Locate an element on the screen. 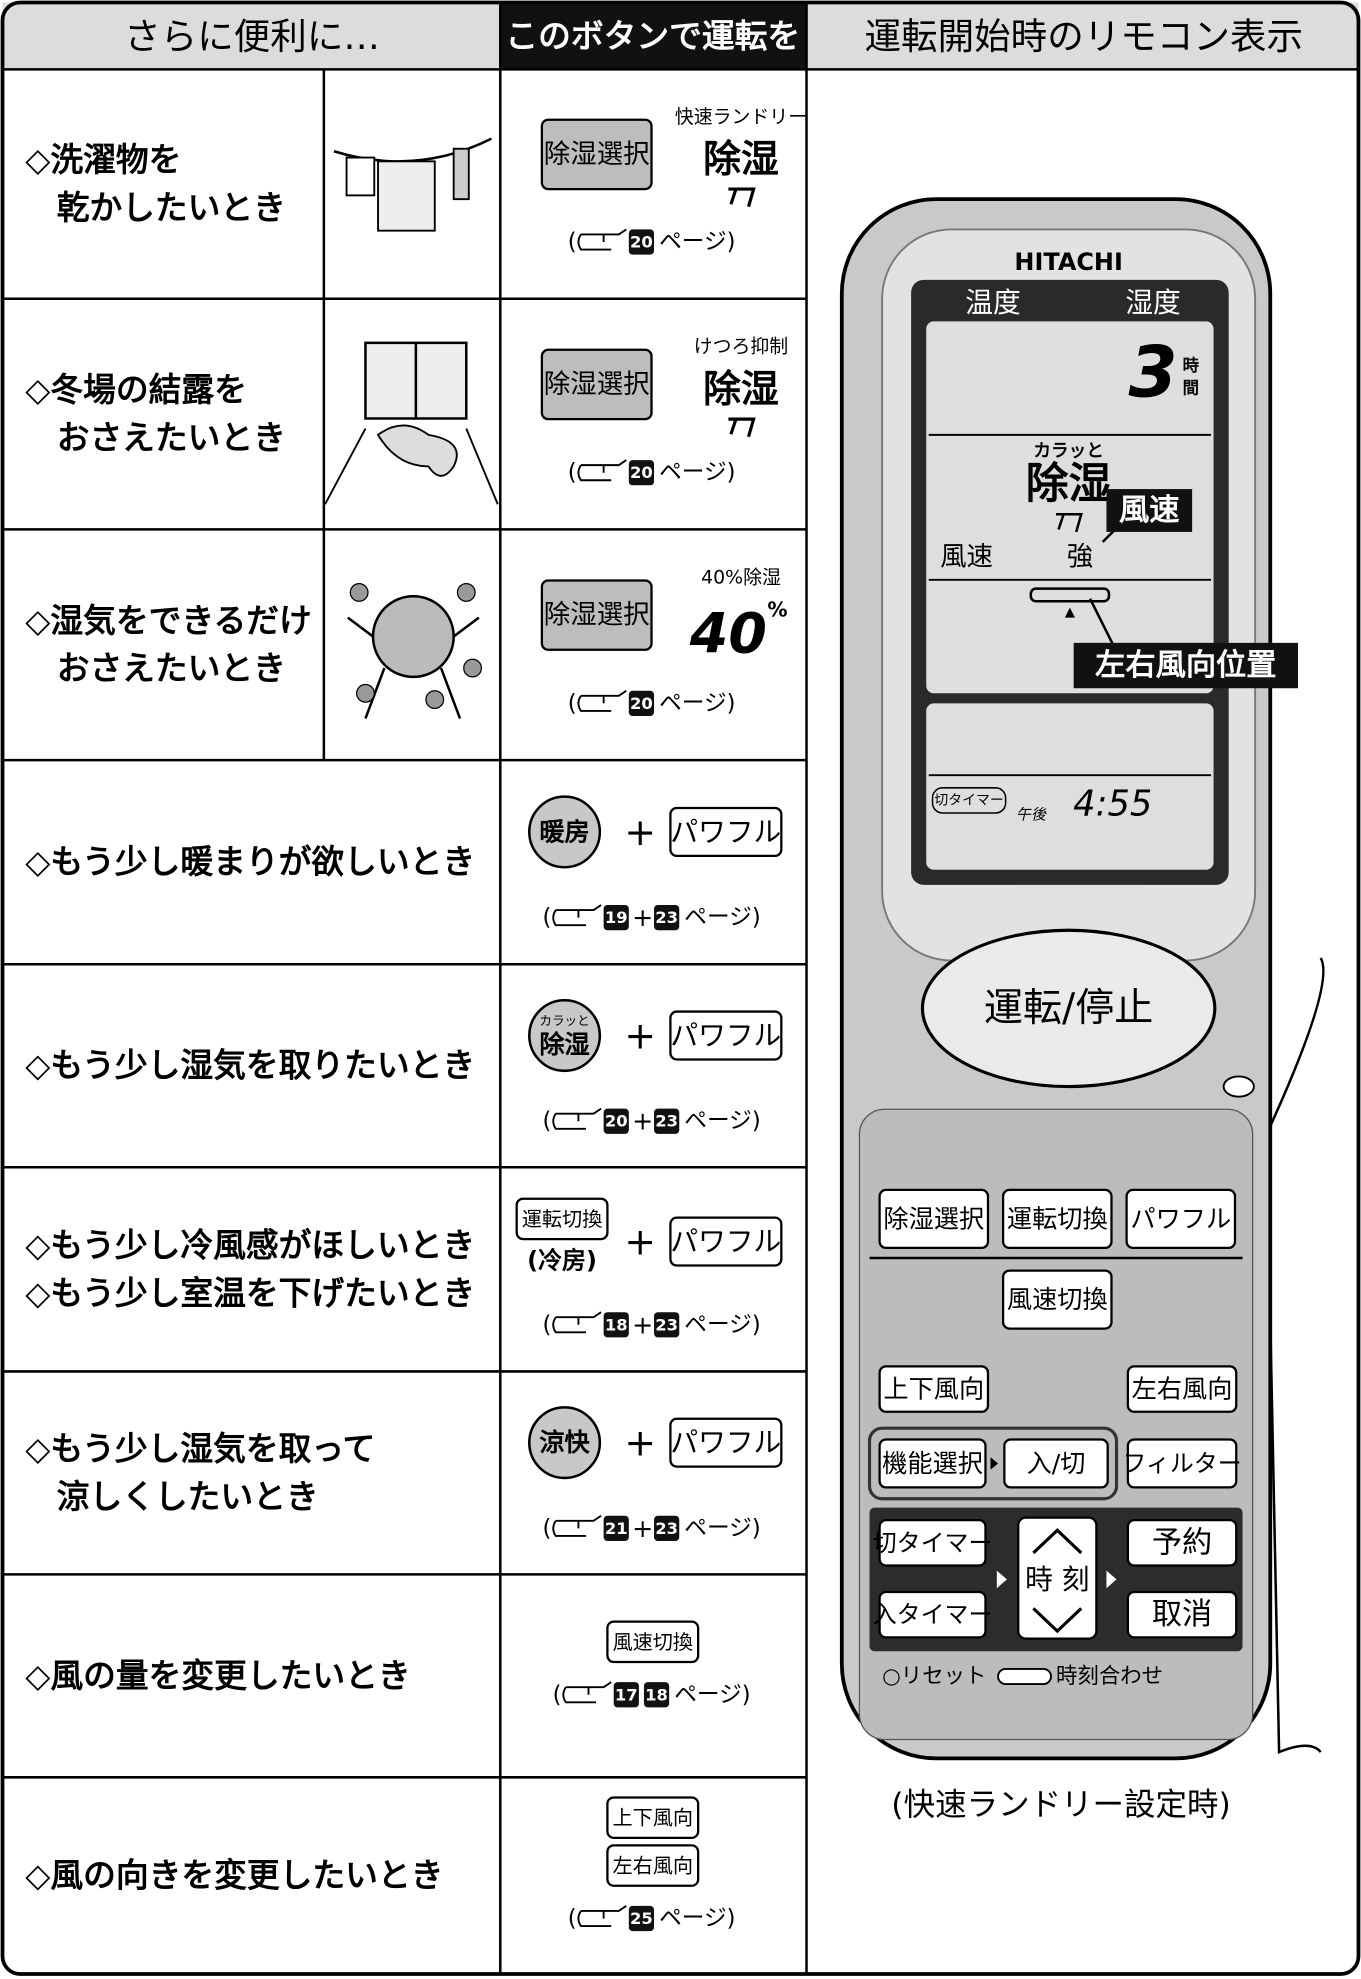 Image resolution: width=1361 pixels, height=1979 pixels. arrow is located at coordinates (994, 1463).